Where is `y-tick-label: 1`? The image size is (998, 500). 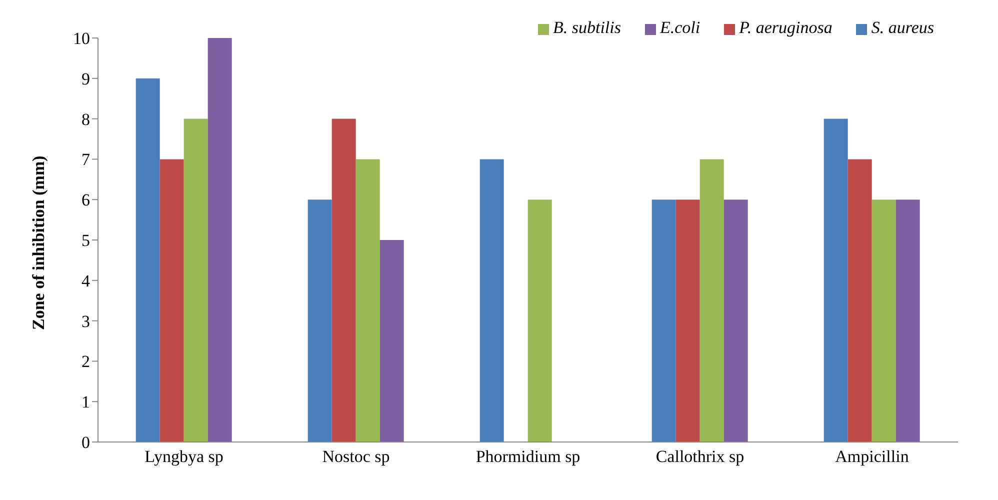 y-tick-label: 1 is located at coordinates (86, 402).